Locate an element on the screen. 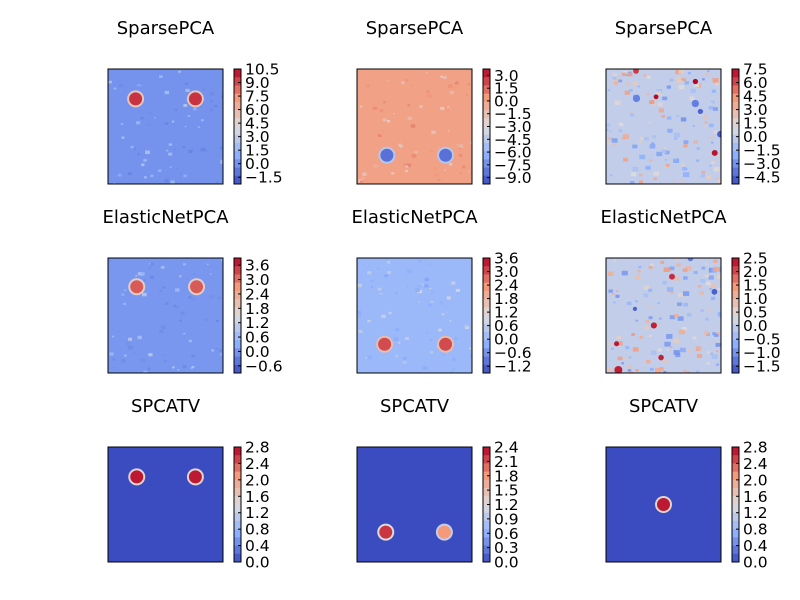 The image size is (800, 600). colorbar: 10.59.07.56.04.53.01.50.0−1.5 is located at coordinates (258, 124).